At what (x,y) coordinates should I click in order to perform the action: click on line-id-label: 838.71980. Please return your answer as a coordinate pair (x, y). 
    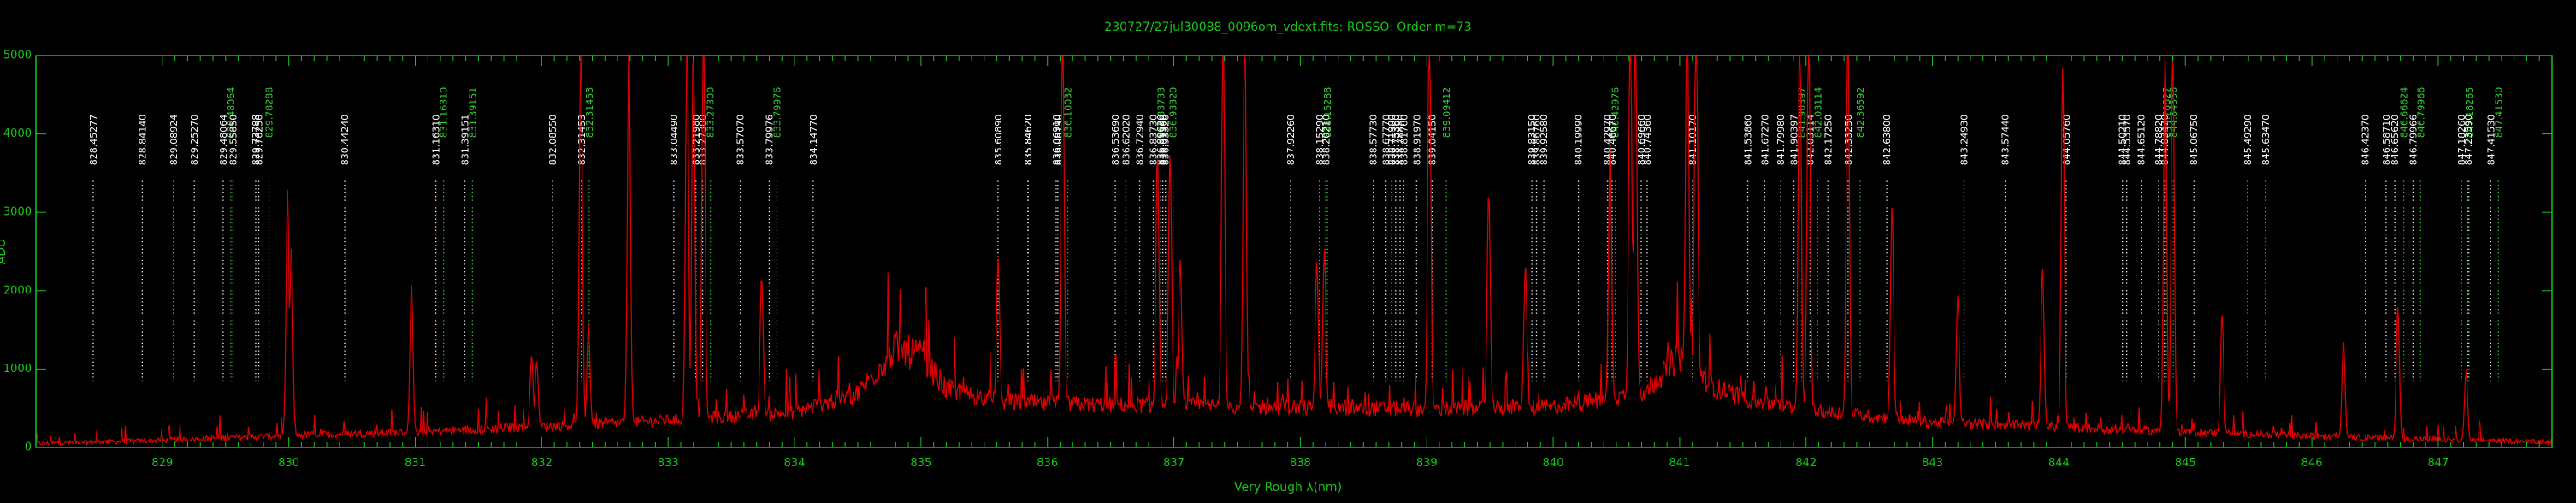
    Looking at the image, I should click on (1391, 140).